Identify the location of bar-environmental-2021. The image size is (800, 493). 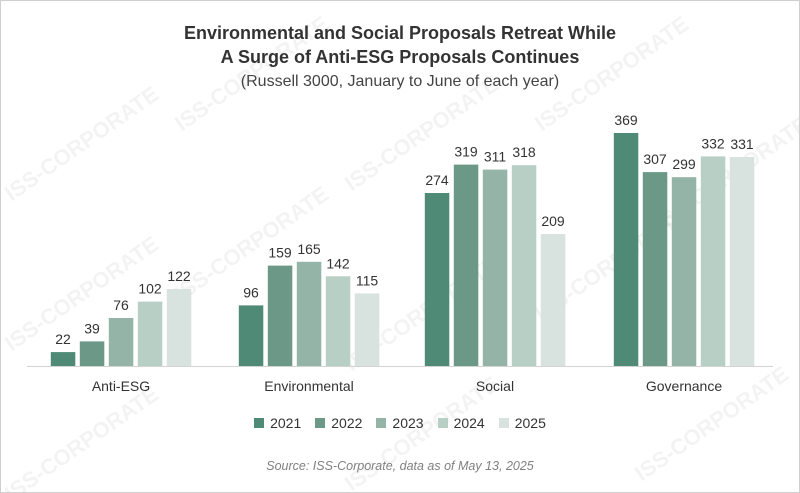
(251, 335).